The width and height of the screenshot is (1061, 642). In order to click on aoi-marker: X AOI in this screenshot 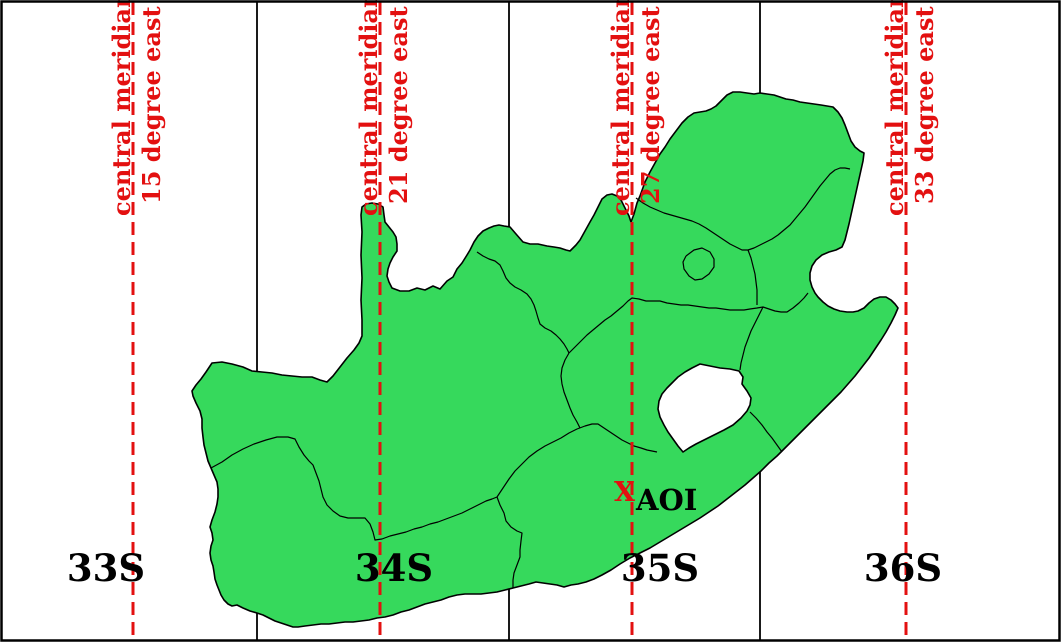, I will do `click(655, 497)`.